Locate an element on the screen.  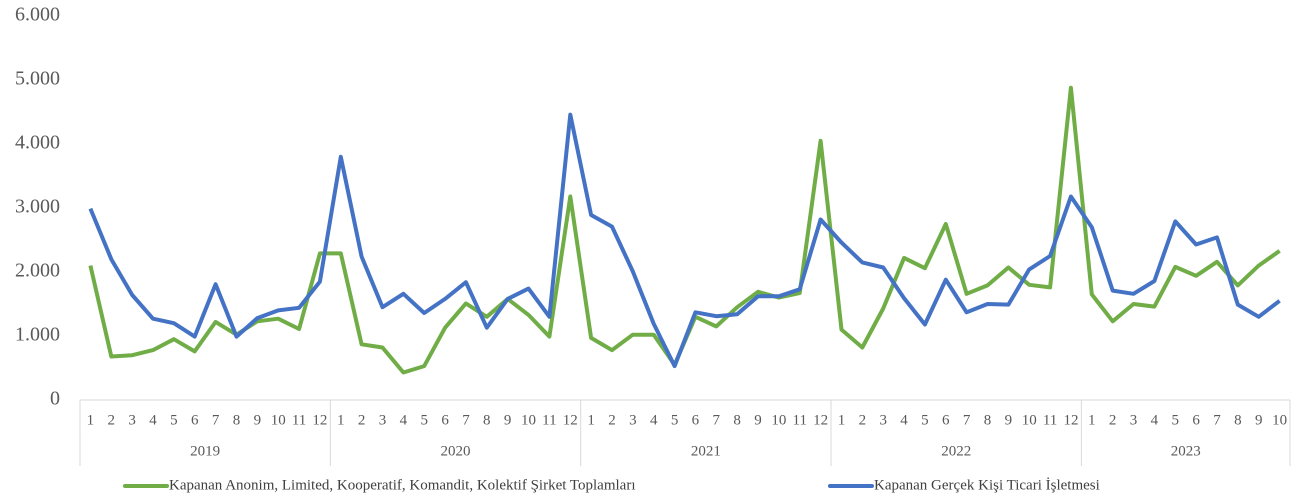
y-tick-label: 4.000 is located at coordinates (37, 143).